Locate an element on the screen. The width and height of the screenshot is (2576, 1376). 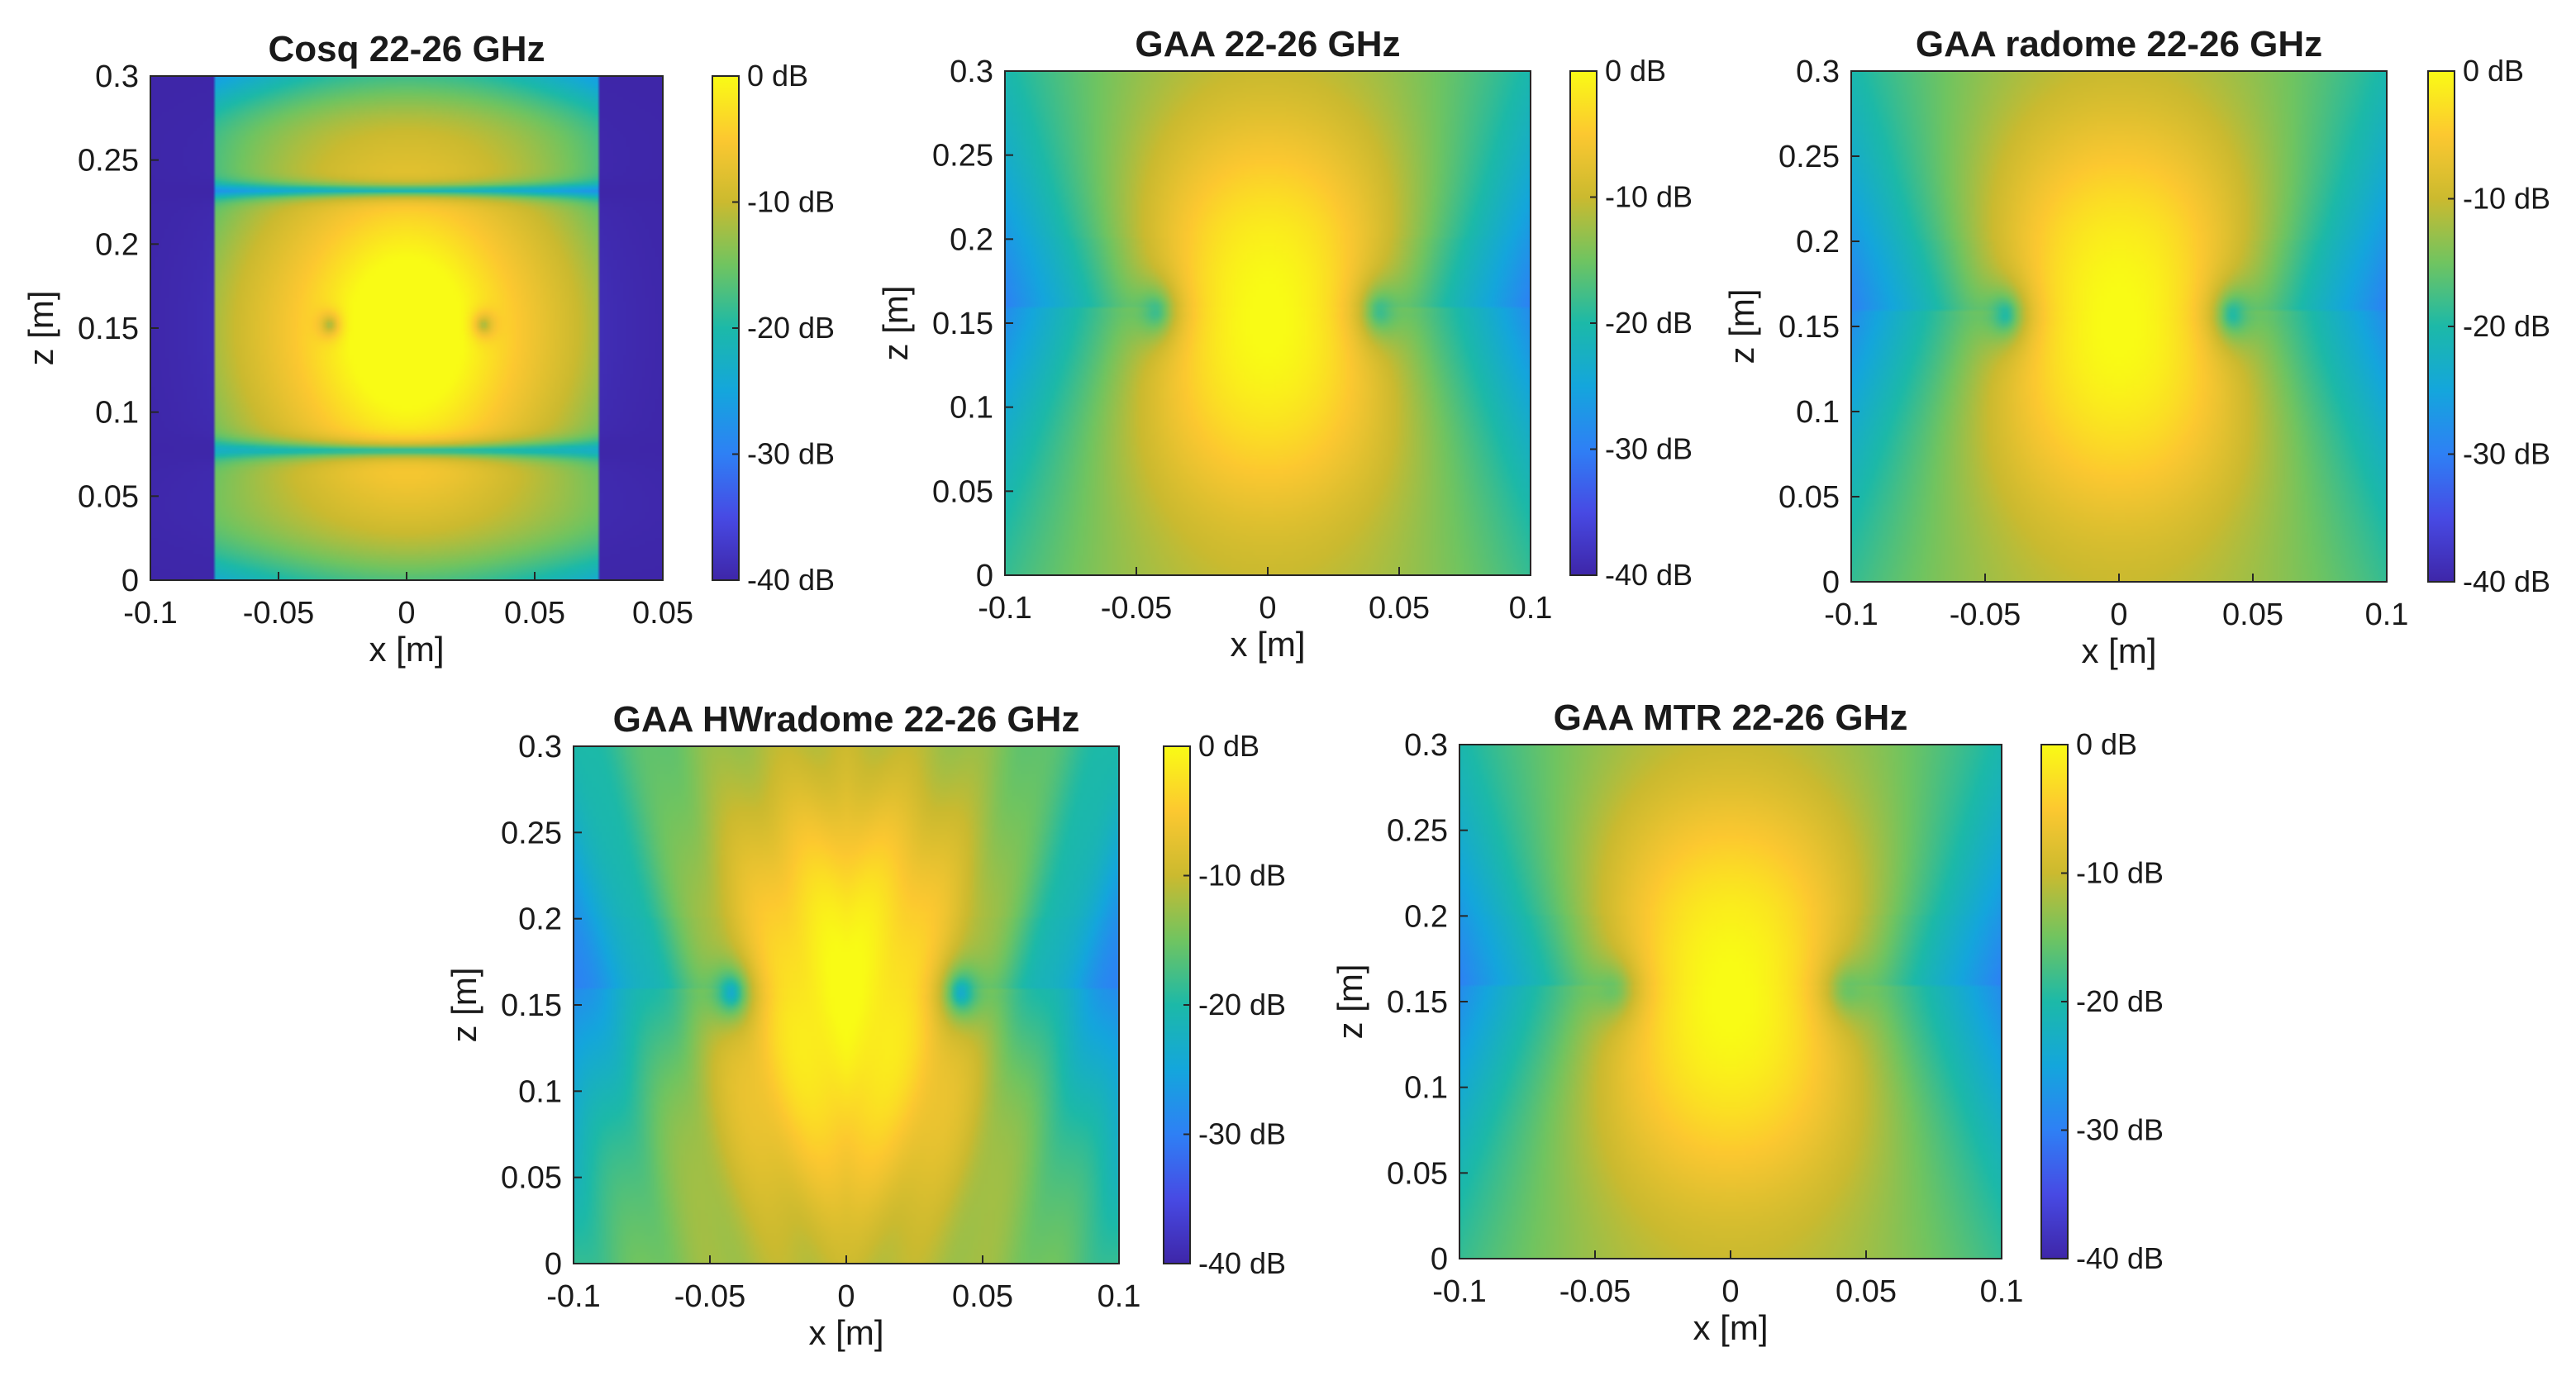
chart-title: GAA HWradome 22-26 GHz is located at coordinates (847, 719).